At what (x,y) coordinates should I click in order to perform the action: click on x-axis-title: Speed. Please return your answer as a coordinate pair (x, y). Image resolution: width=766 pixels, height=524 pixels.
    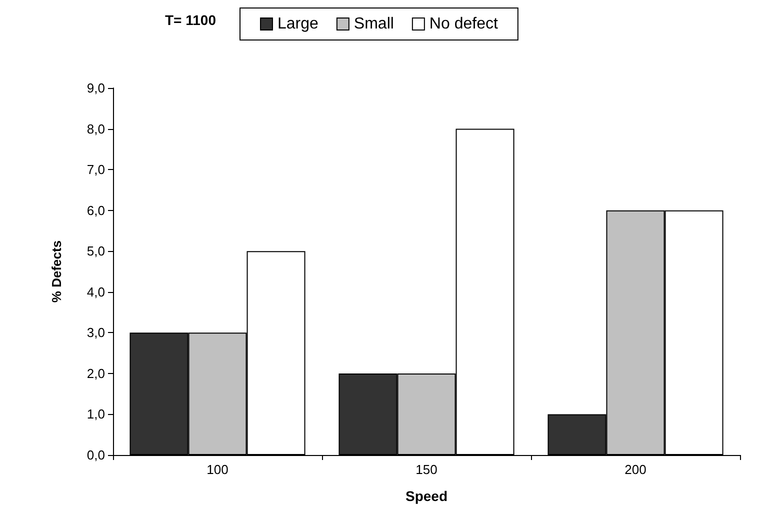
    Looking at the image, I should click on (426, 496).